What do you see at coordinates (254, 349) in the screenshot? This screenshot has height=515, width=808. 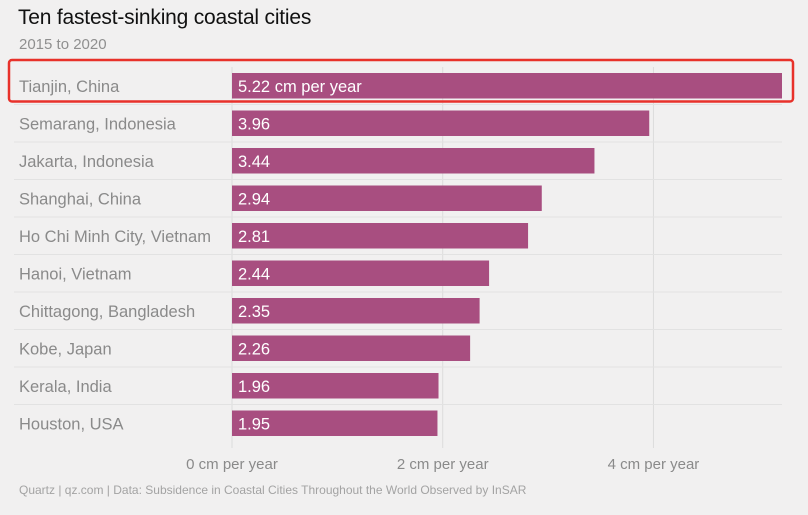 I see `bar-value-label: 2.26` at bounding box center [254, 349].